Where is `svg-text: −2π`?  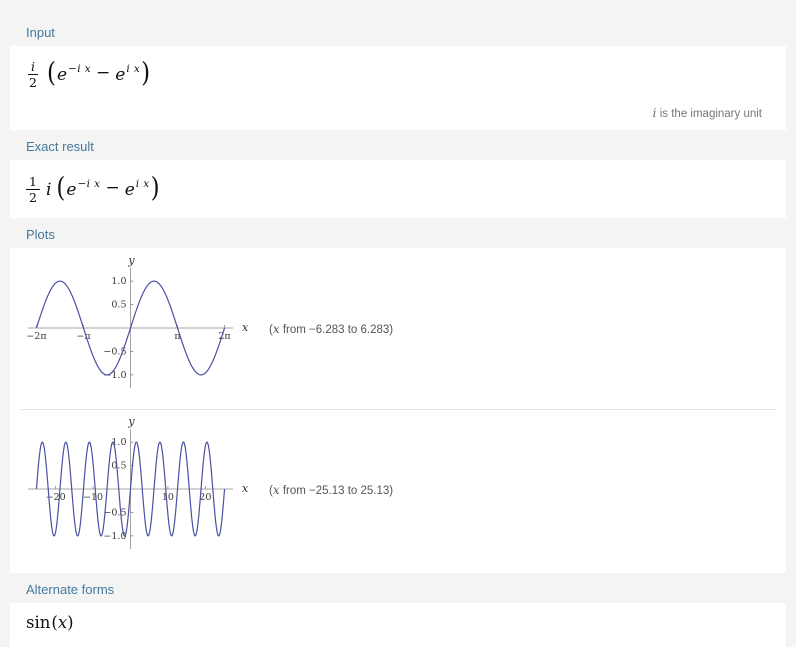
svg-text: −2π is located at coordinates (36, 336).